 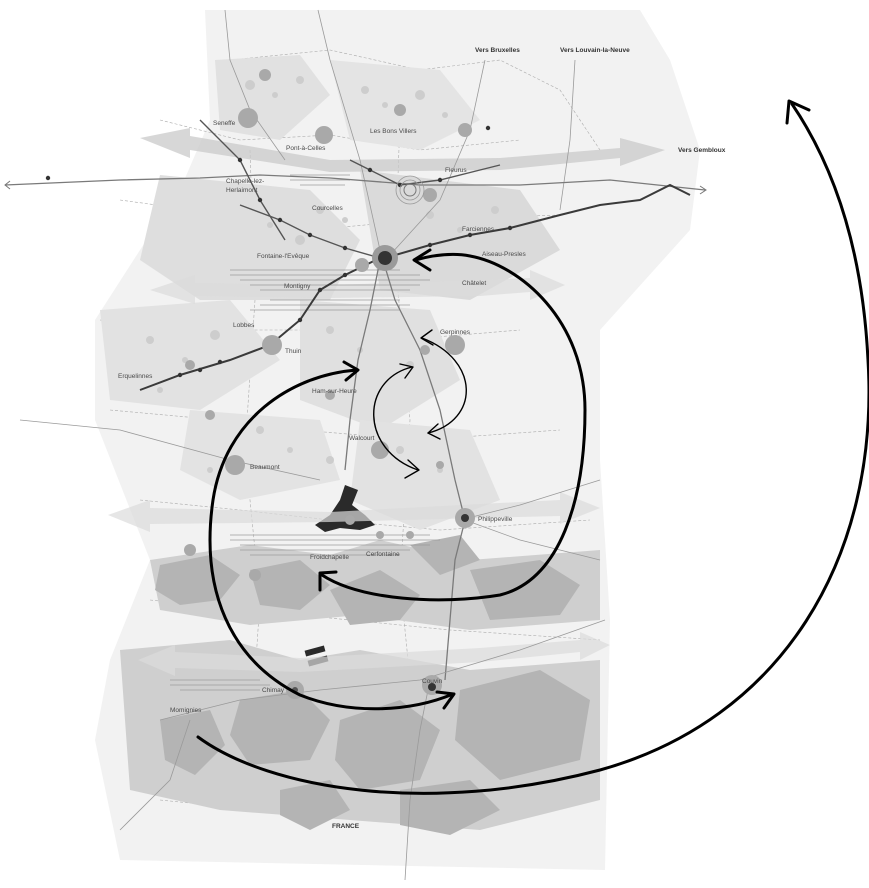 I want to click on label-herlaimont: Herlaimont, so click(x=242, y=190).